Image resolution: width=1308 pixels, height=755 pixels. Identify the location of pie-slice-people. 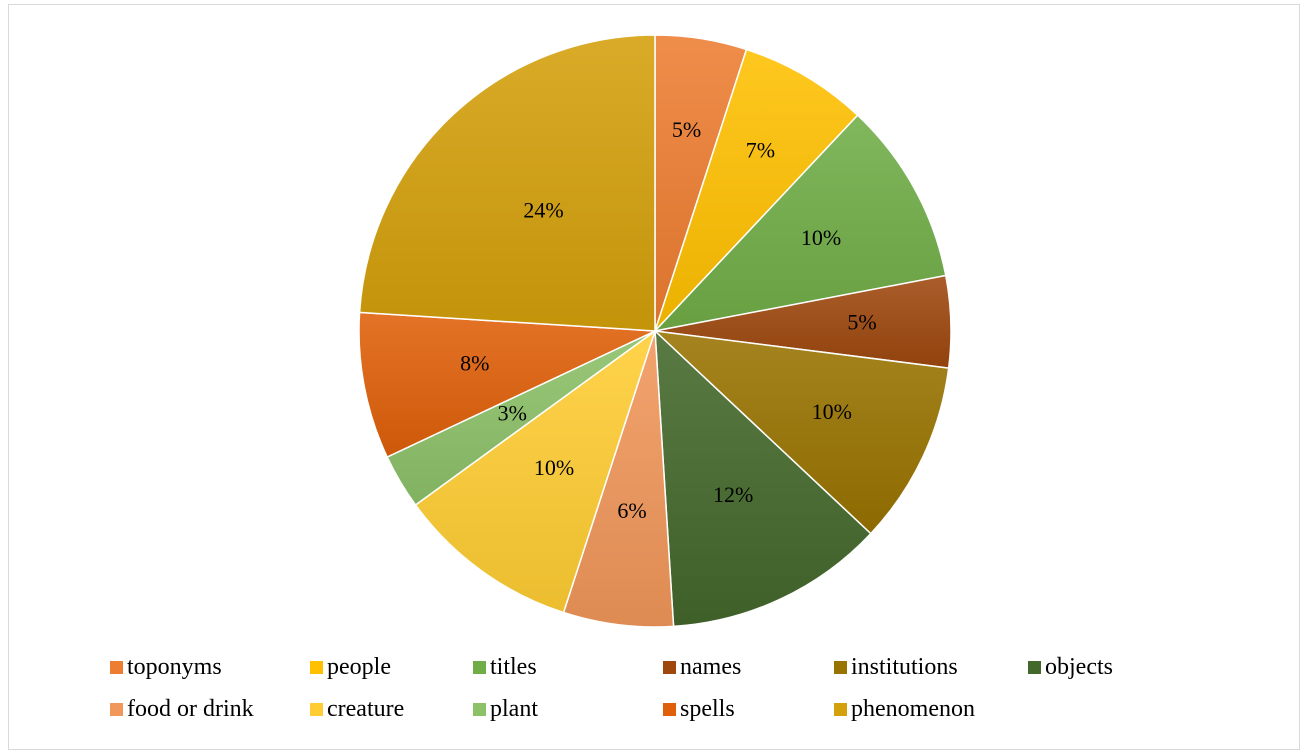
(756, 190).